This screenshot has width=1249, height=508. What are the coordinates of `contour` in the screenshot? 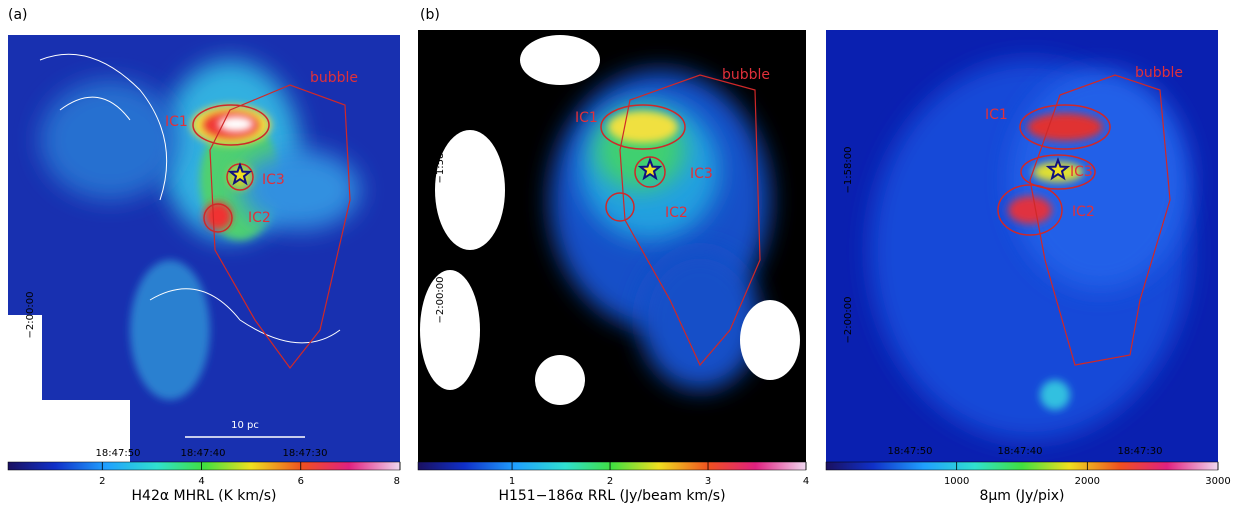 It's located at (190, 198).